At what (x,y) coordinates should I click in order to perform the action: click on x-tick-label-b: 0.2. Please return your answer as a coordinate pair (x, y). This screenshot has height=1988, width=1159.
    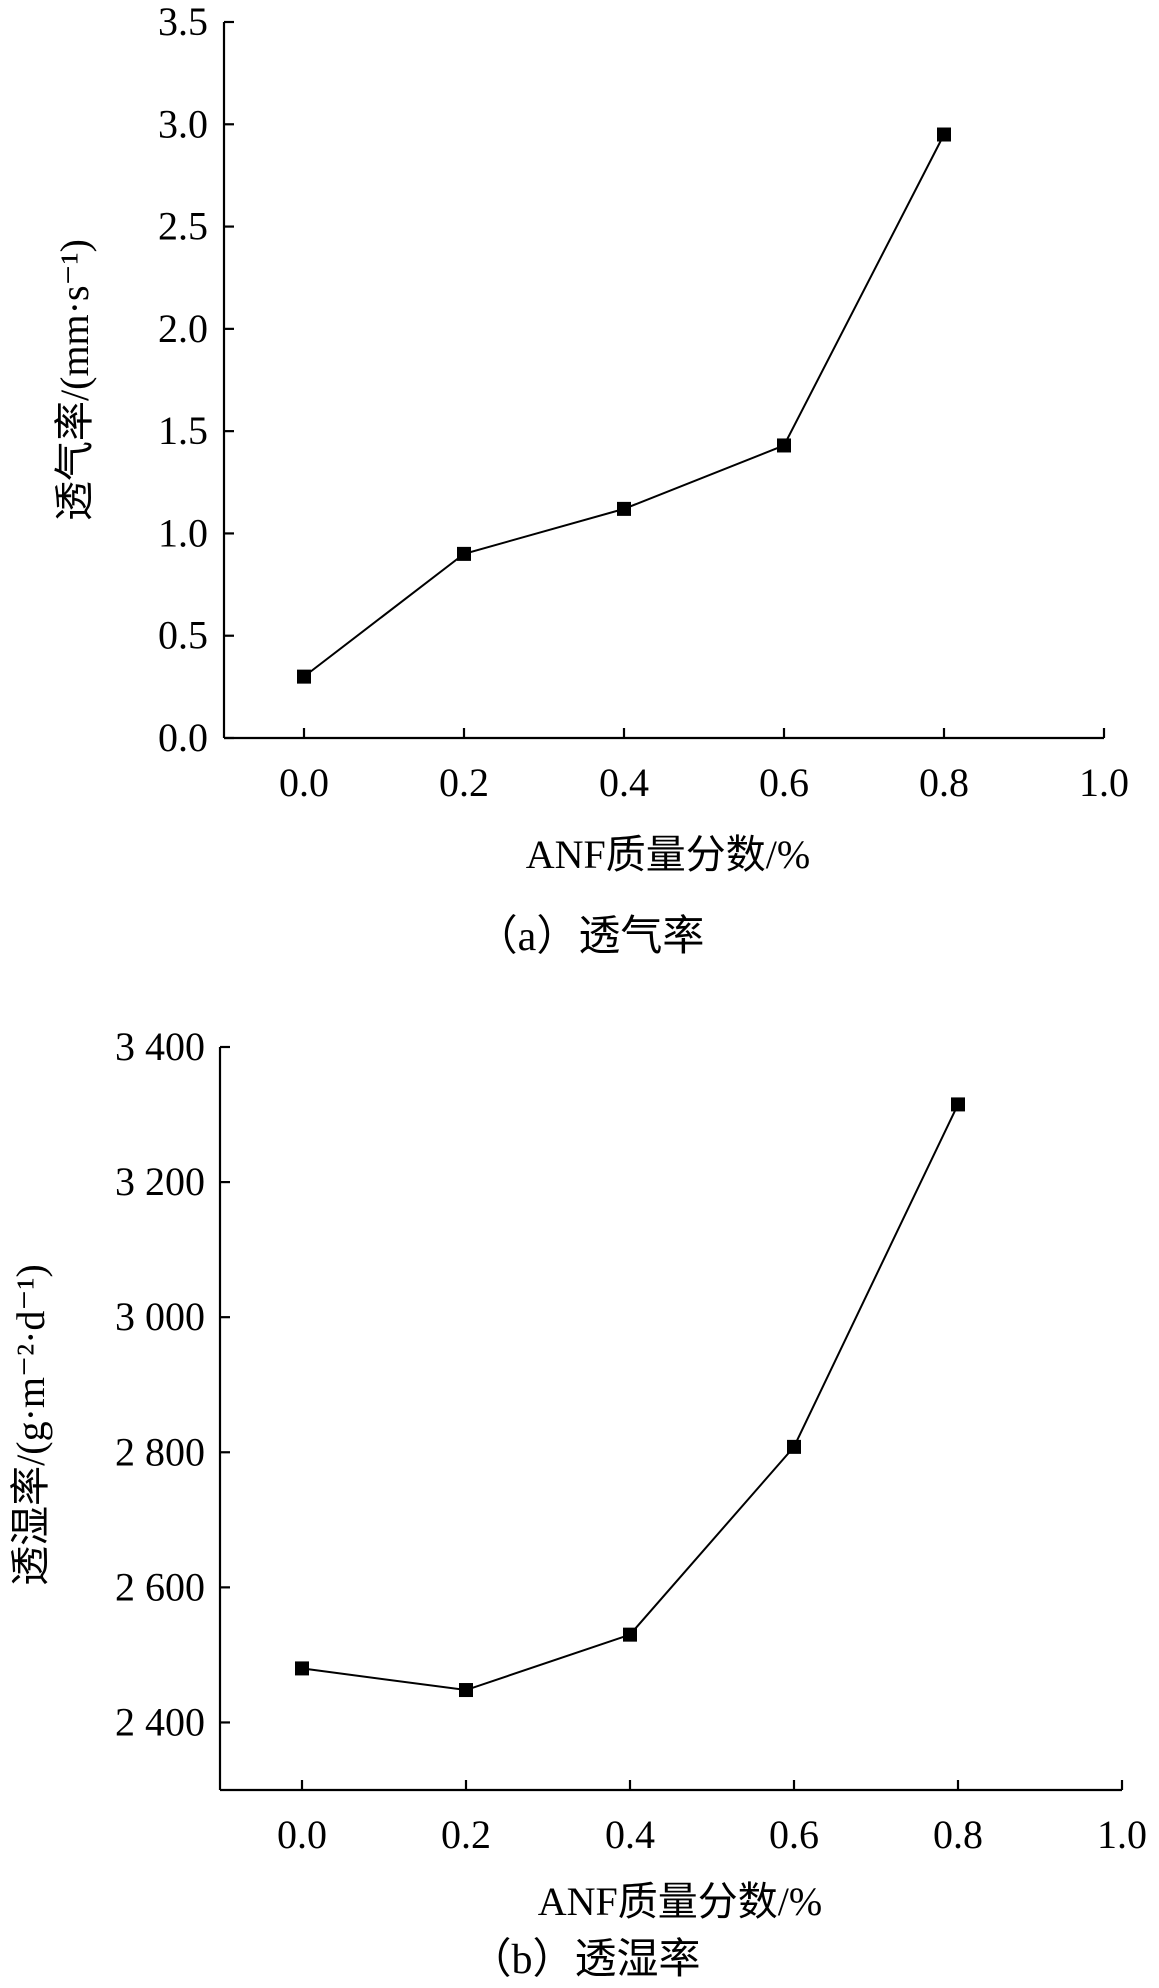
    Looking at the image, I should click on (466, 1834).